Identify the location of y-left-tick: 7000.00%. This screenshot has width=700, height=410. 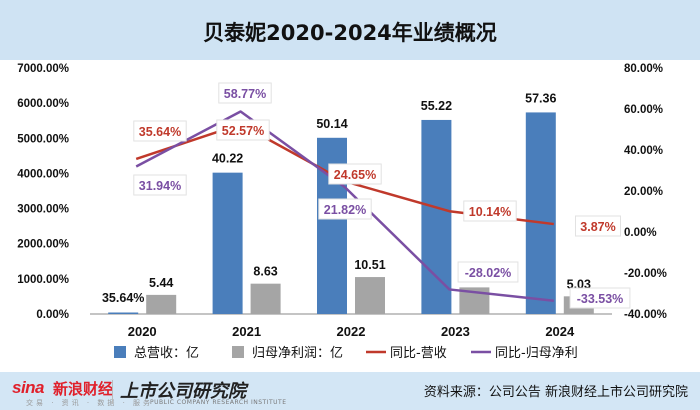
(43, 69).